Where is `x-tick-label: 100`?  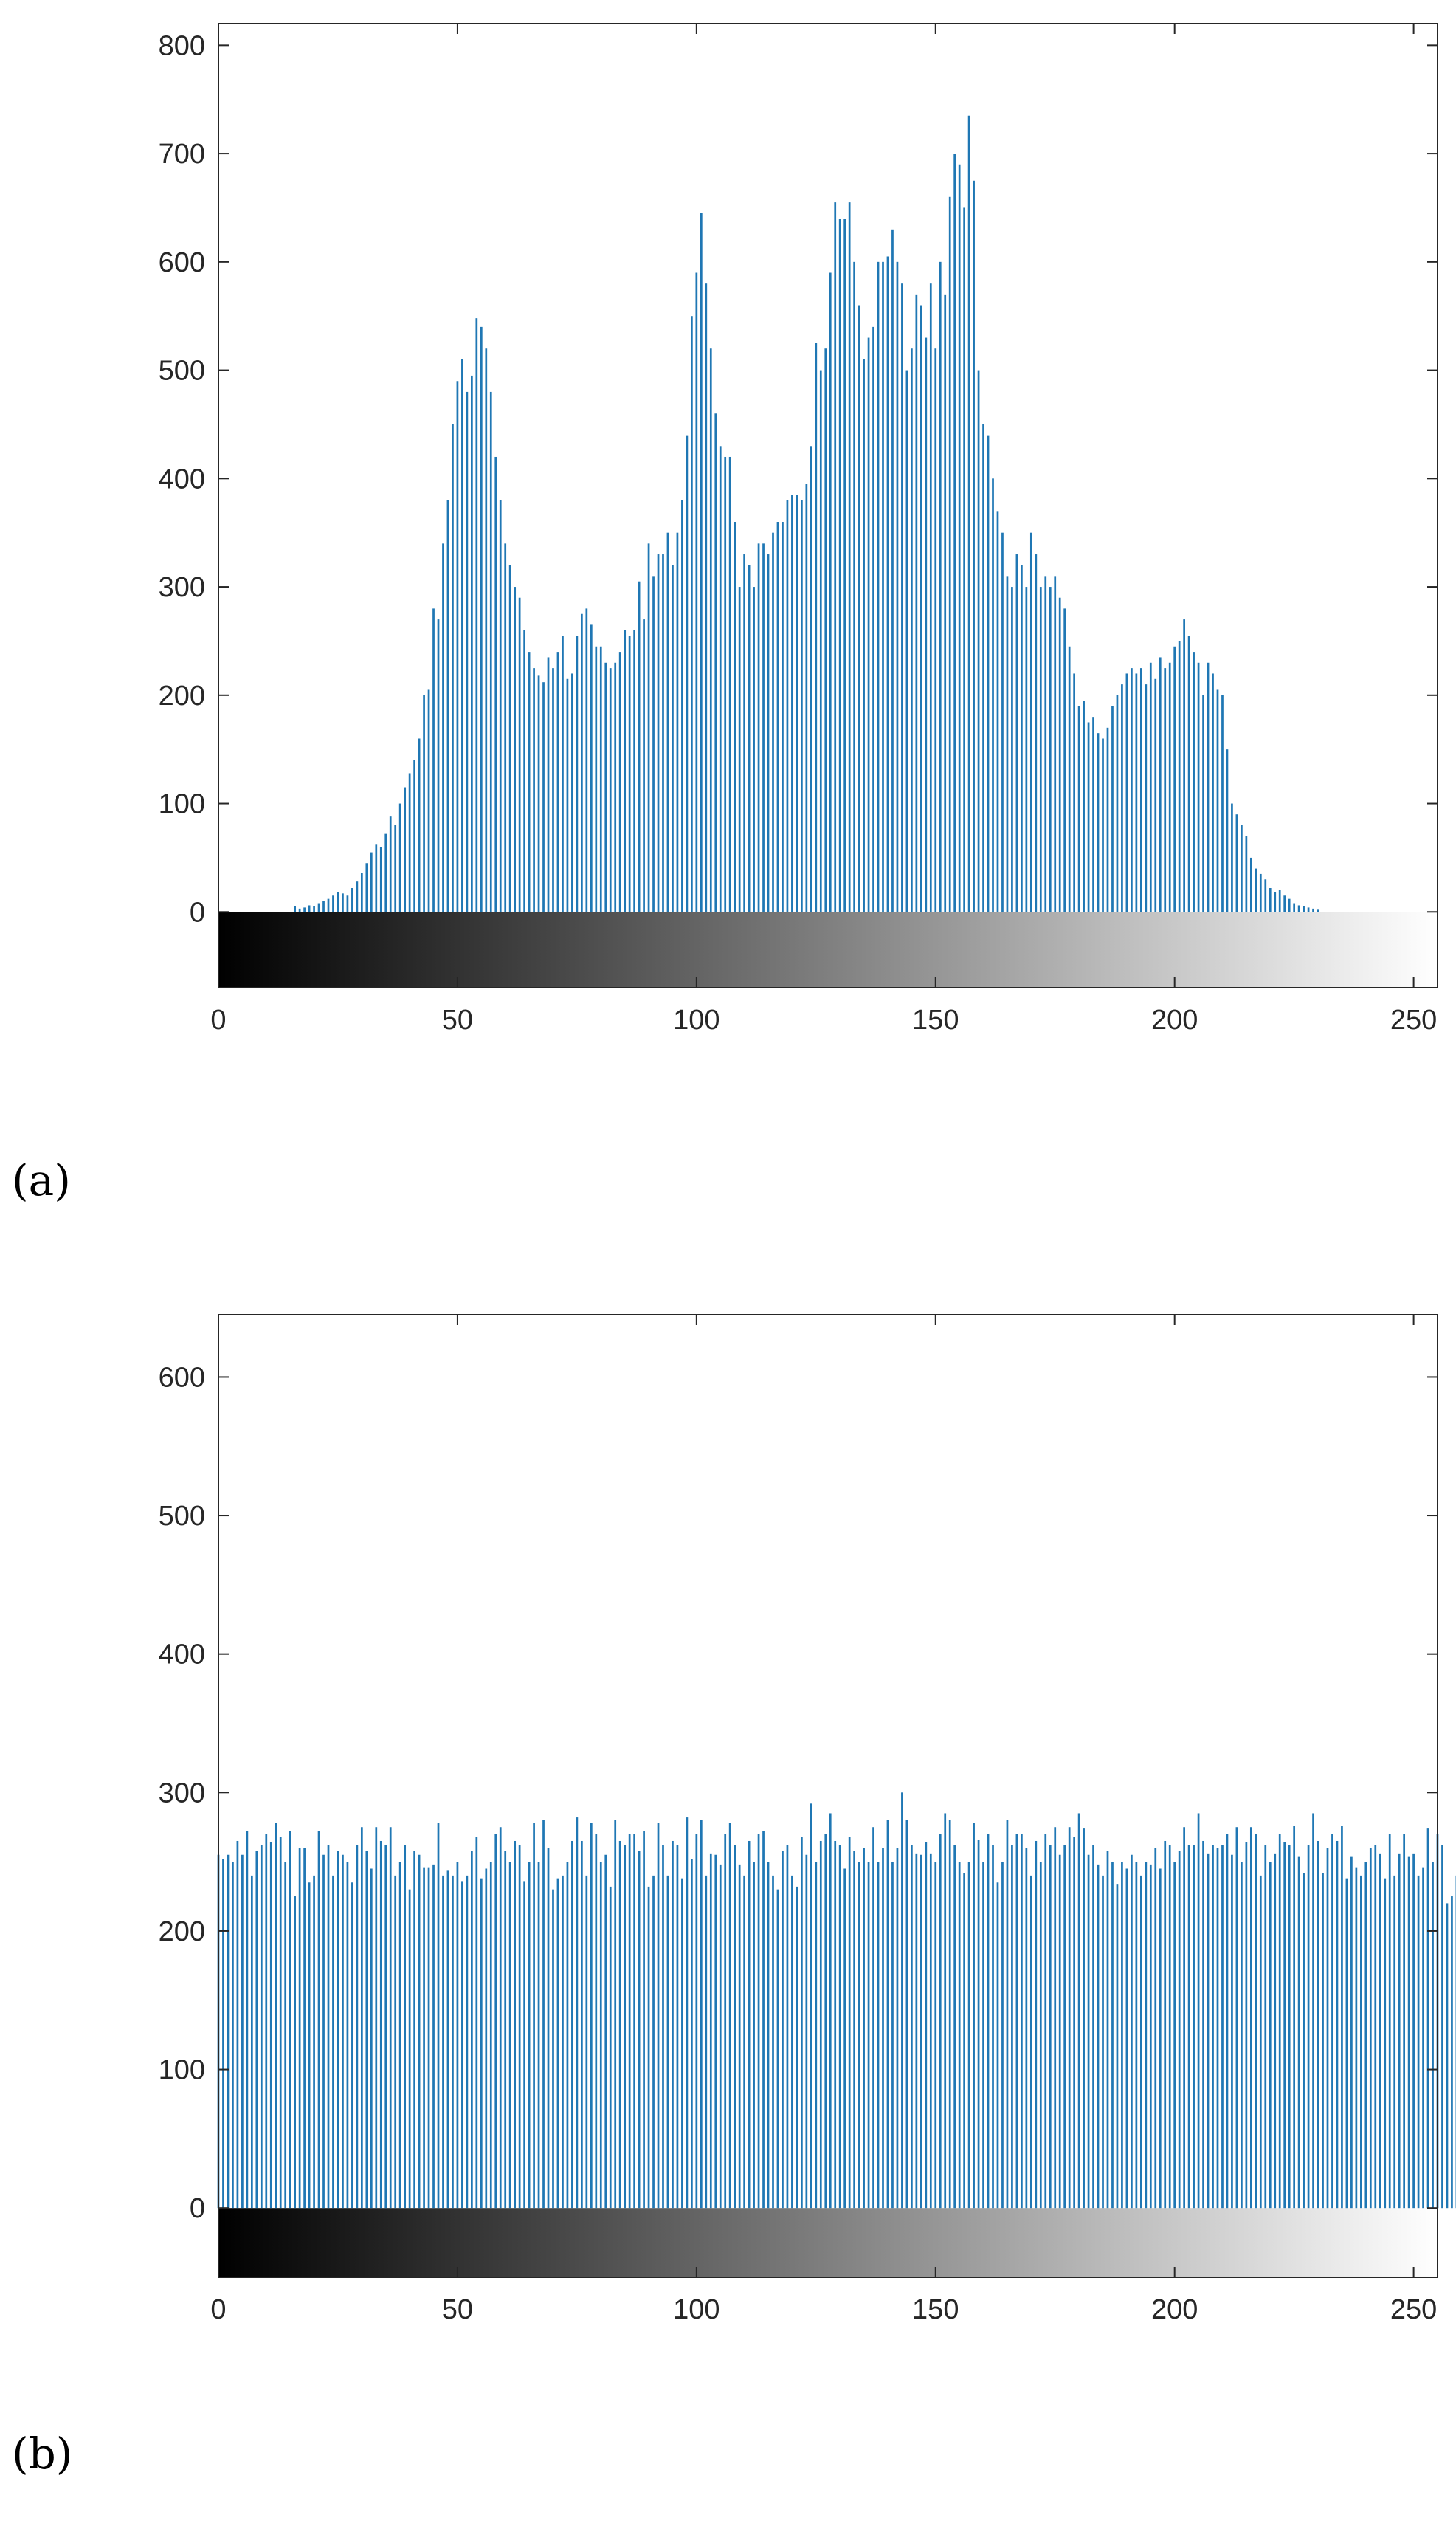 x-tick-label: 100 is located at coordinates (696, 1020).